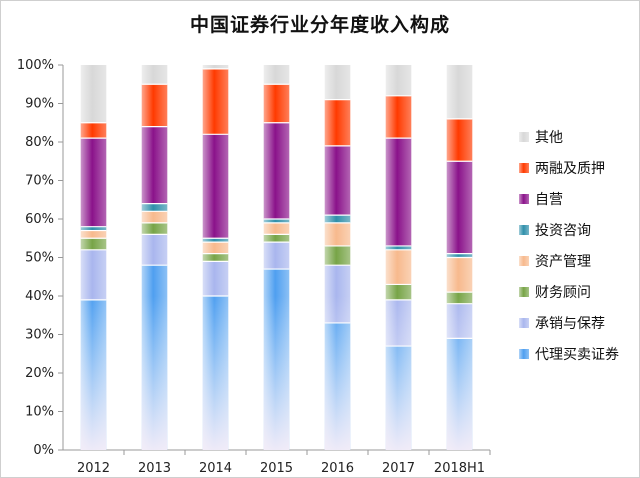  Describe the element at coordinates (39, 104) in the screenshot. I see `y-tick-label: 90%` at that location.